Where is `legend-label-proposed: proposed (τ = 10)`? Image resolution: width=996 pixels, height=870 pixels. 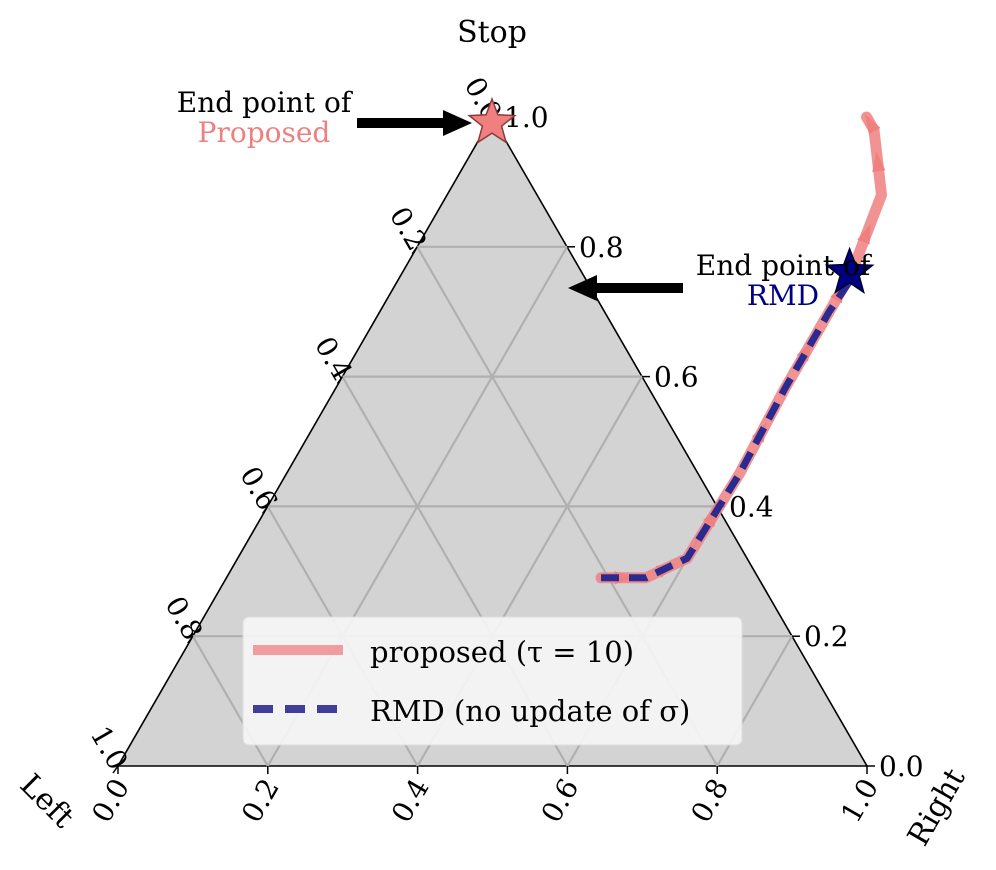 legend-label-proposed: proposed (τ = 10) is located at coordinates (502, 652).